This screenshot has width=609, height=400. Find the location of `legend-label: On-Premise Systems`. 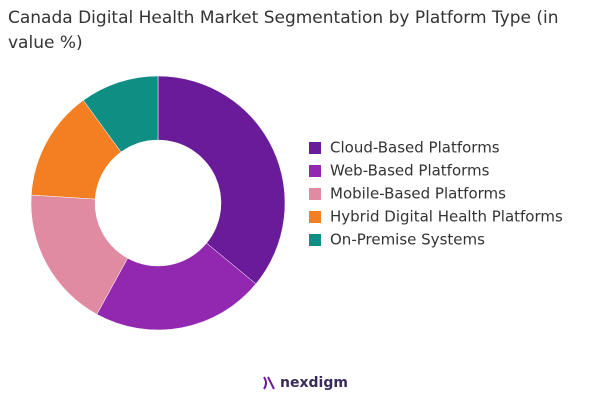

legend-label: On-Premise Systems is located at coordinates (407, 240).